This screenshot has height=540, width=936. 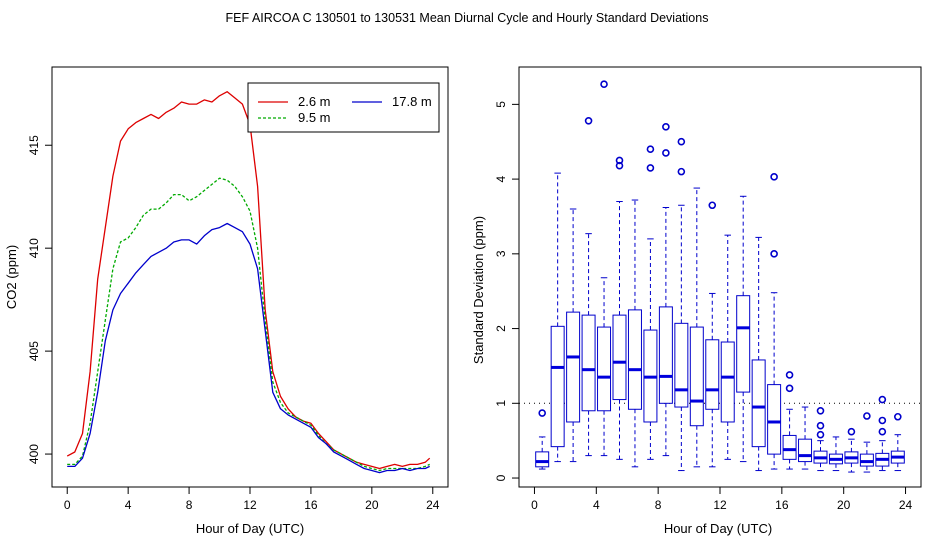 I want to click on right-x-tick-label-0: 0, so click(x=534, y=505).